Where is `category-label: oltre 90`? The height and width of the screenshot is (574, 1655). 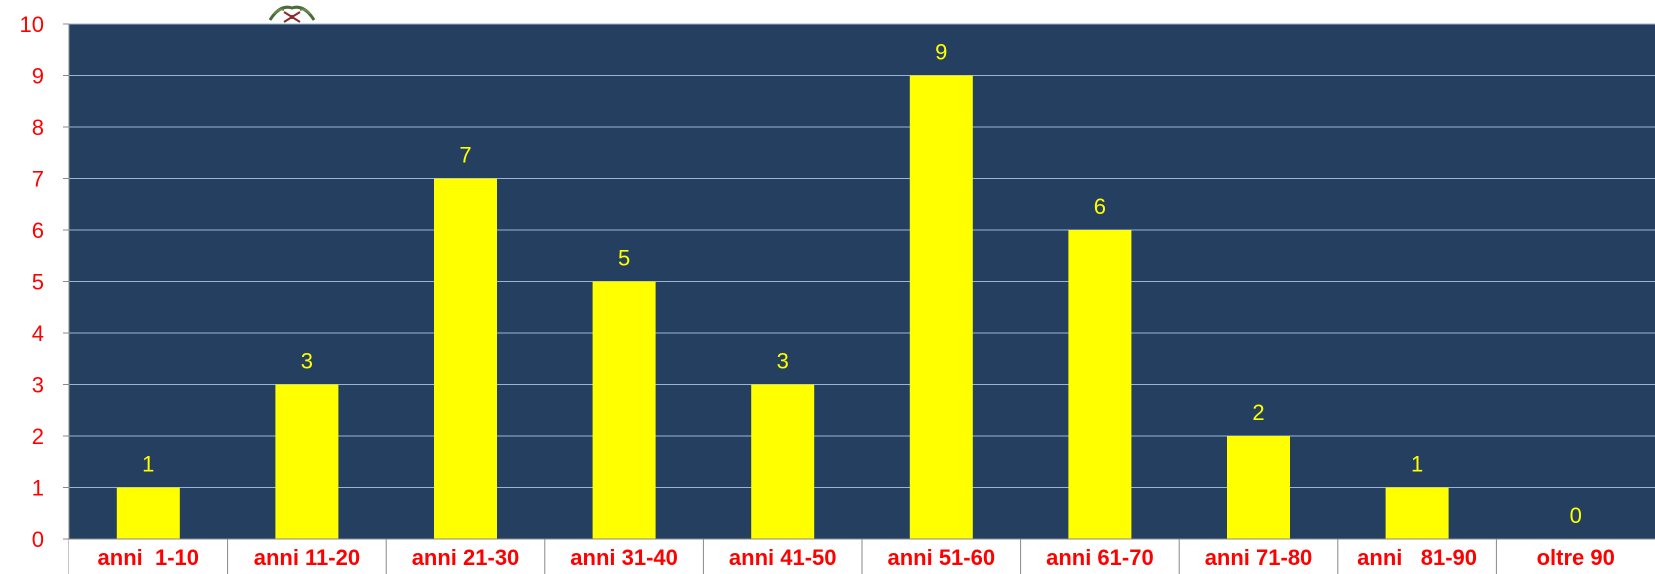 category-label: oltre 90 is located at coordinates (1576, 557).